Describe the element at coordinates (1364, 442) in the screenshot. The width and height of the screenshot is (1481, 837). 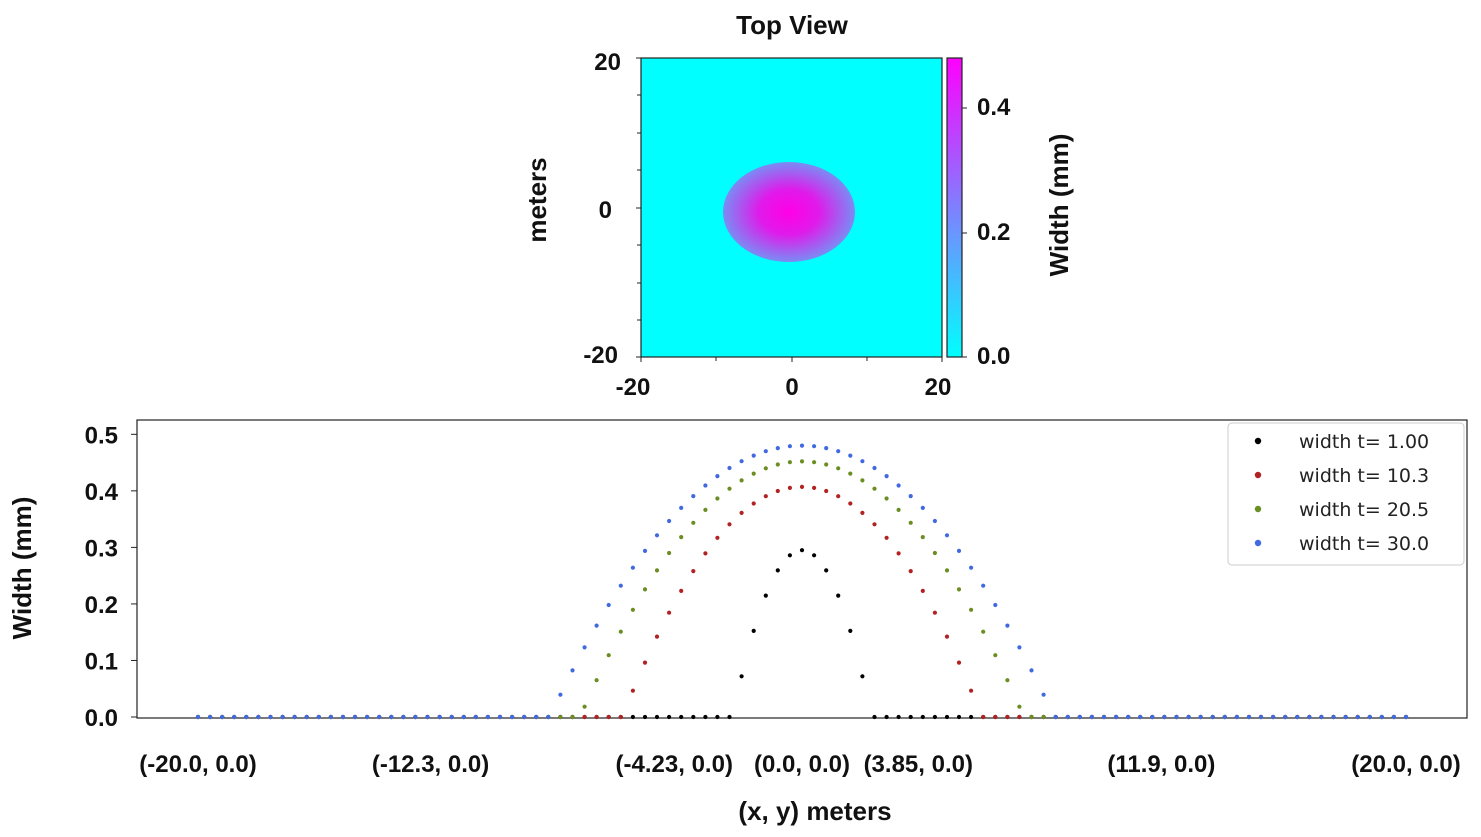
I see `legend-label: width t= 1.00` at that location.